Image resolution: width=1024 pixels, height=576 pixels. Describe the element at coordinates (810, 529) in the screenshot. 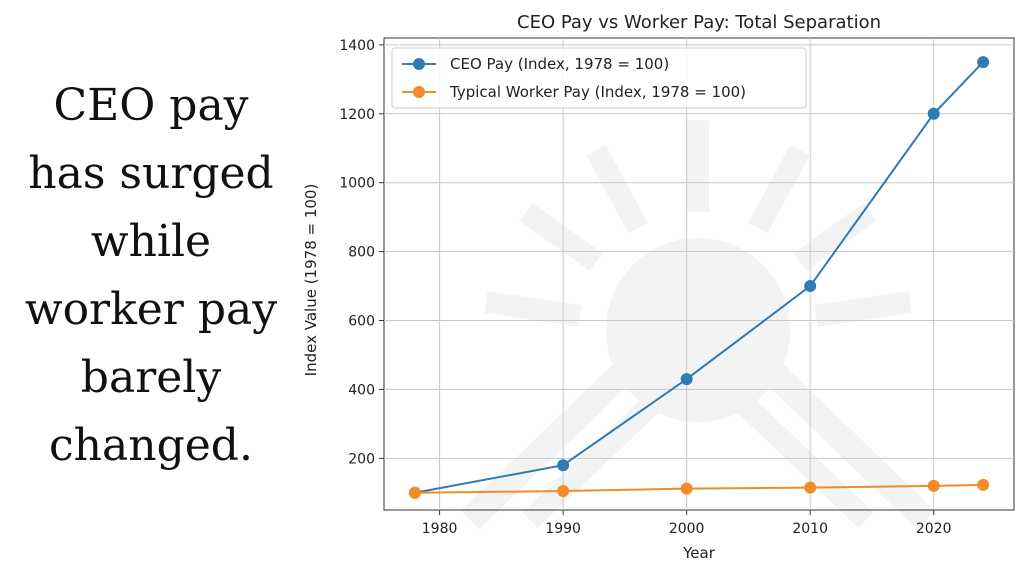

I see `x-tick-label: 2010` at that location.